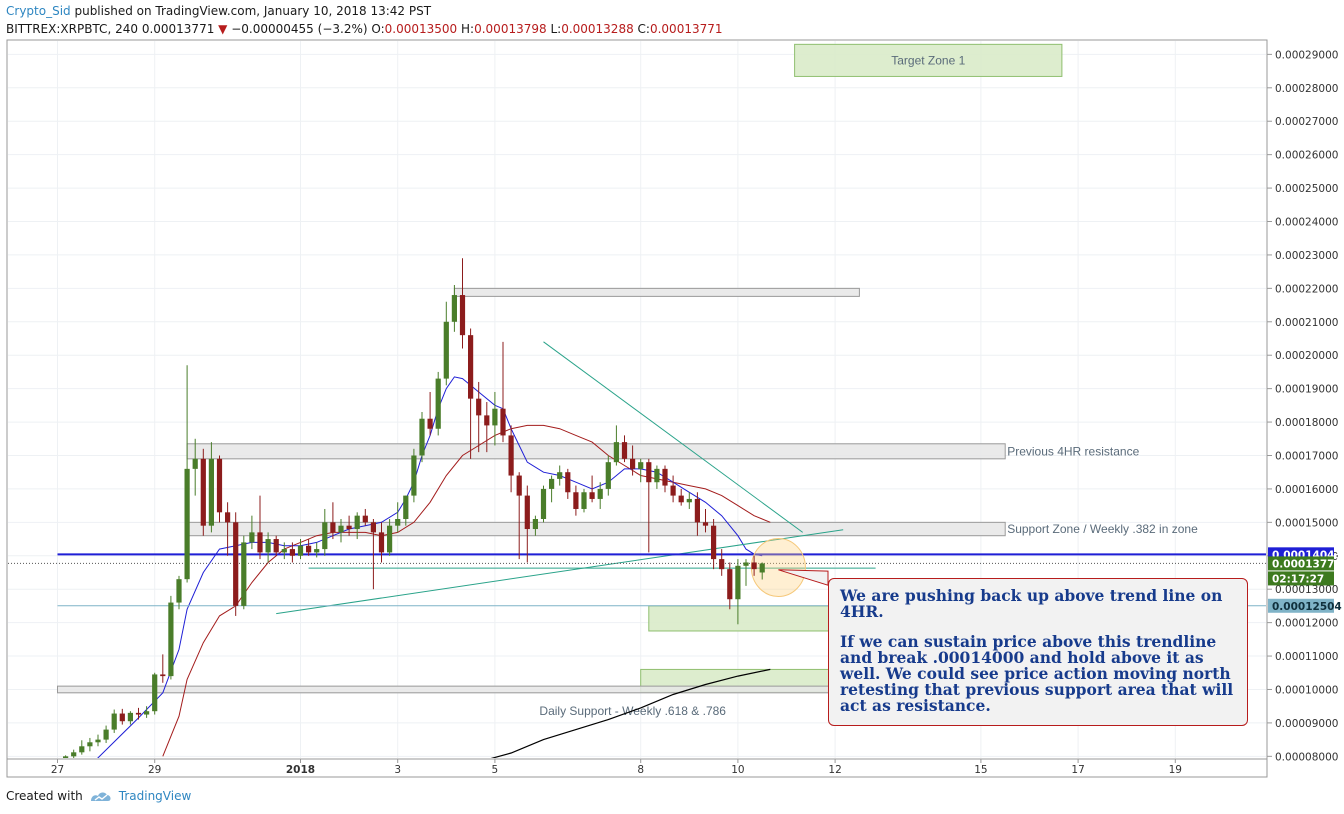 Image resolution: width=1344 pixels, height=814 pixels. What do you see at coordinates (44, 796) in the screenshot?
I see `created-with-label: Created with` at bounding box center [44, 796].